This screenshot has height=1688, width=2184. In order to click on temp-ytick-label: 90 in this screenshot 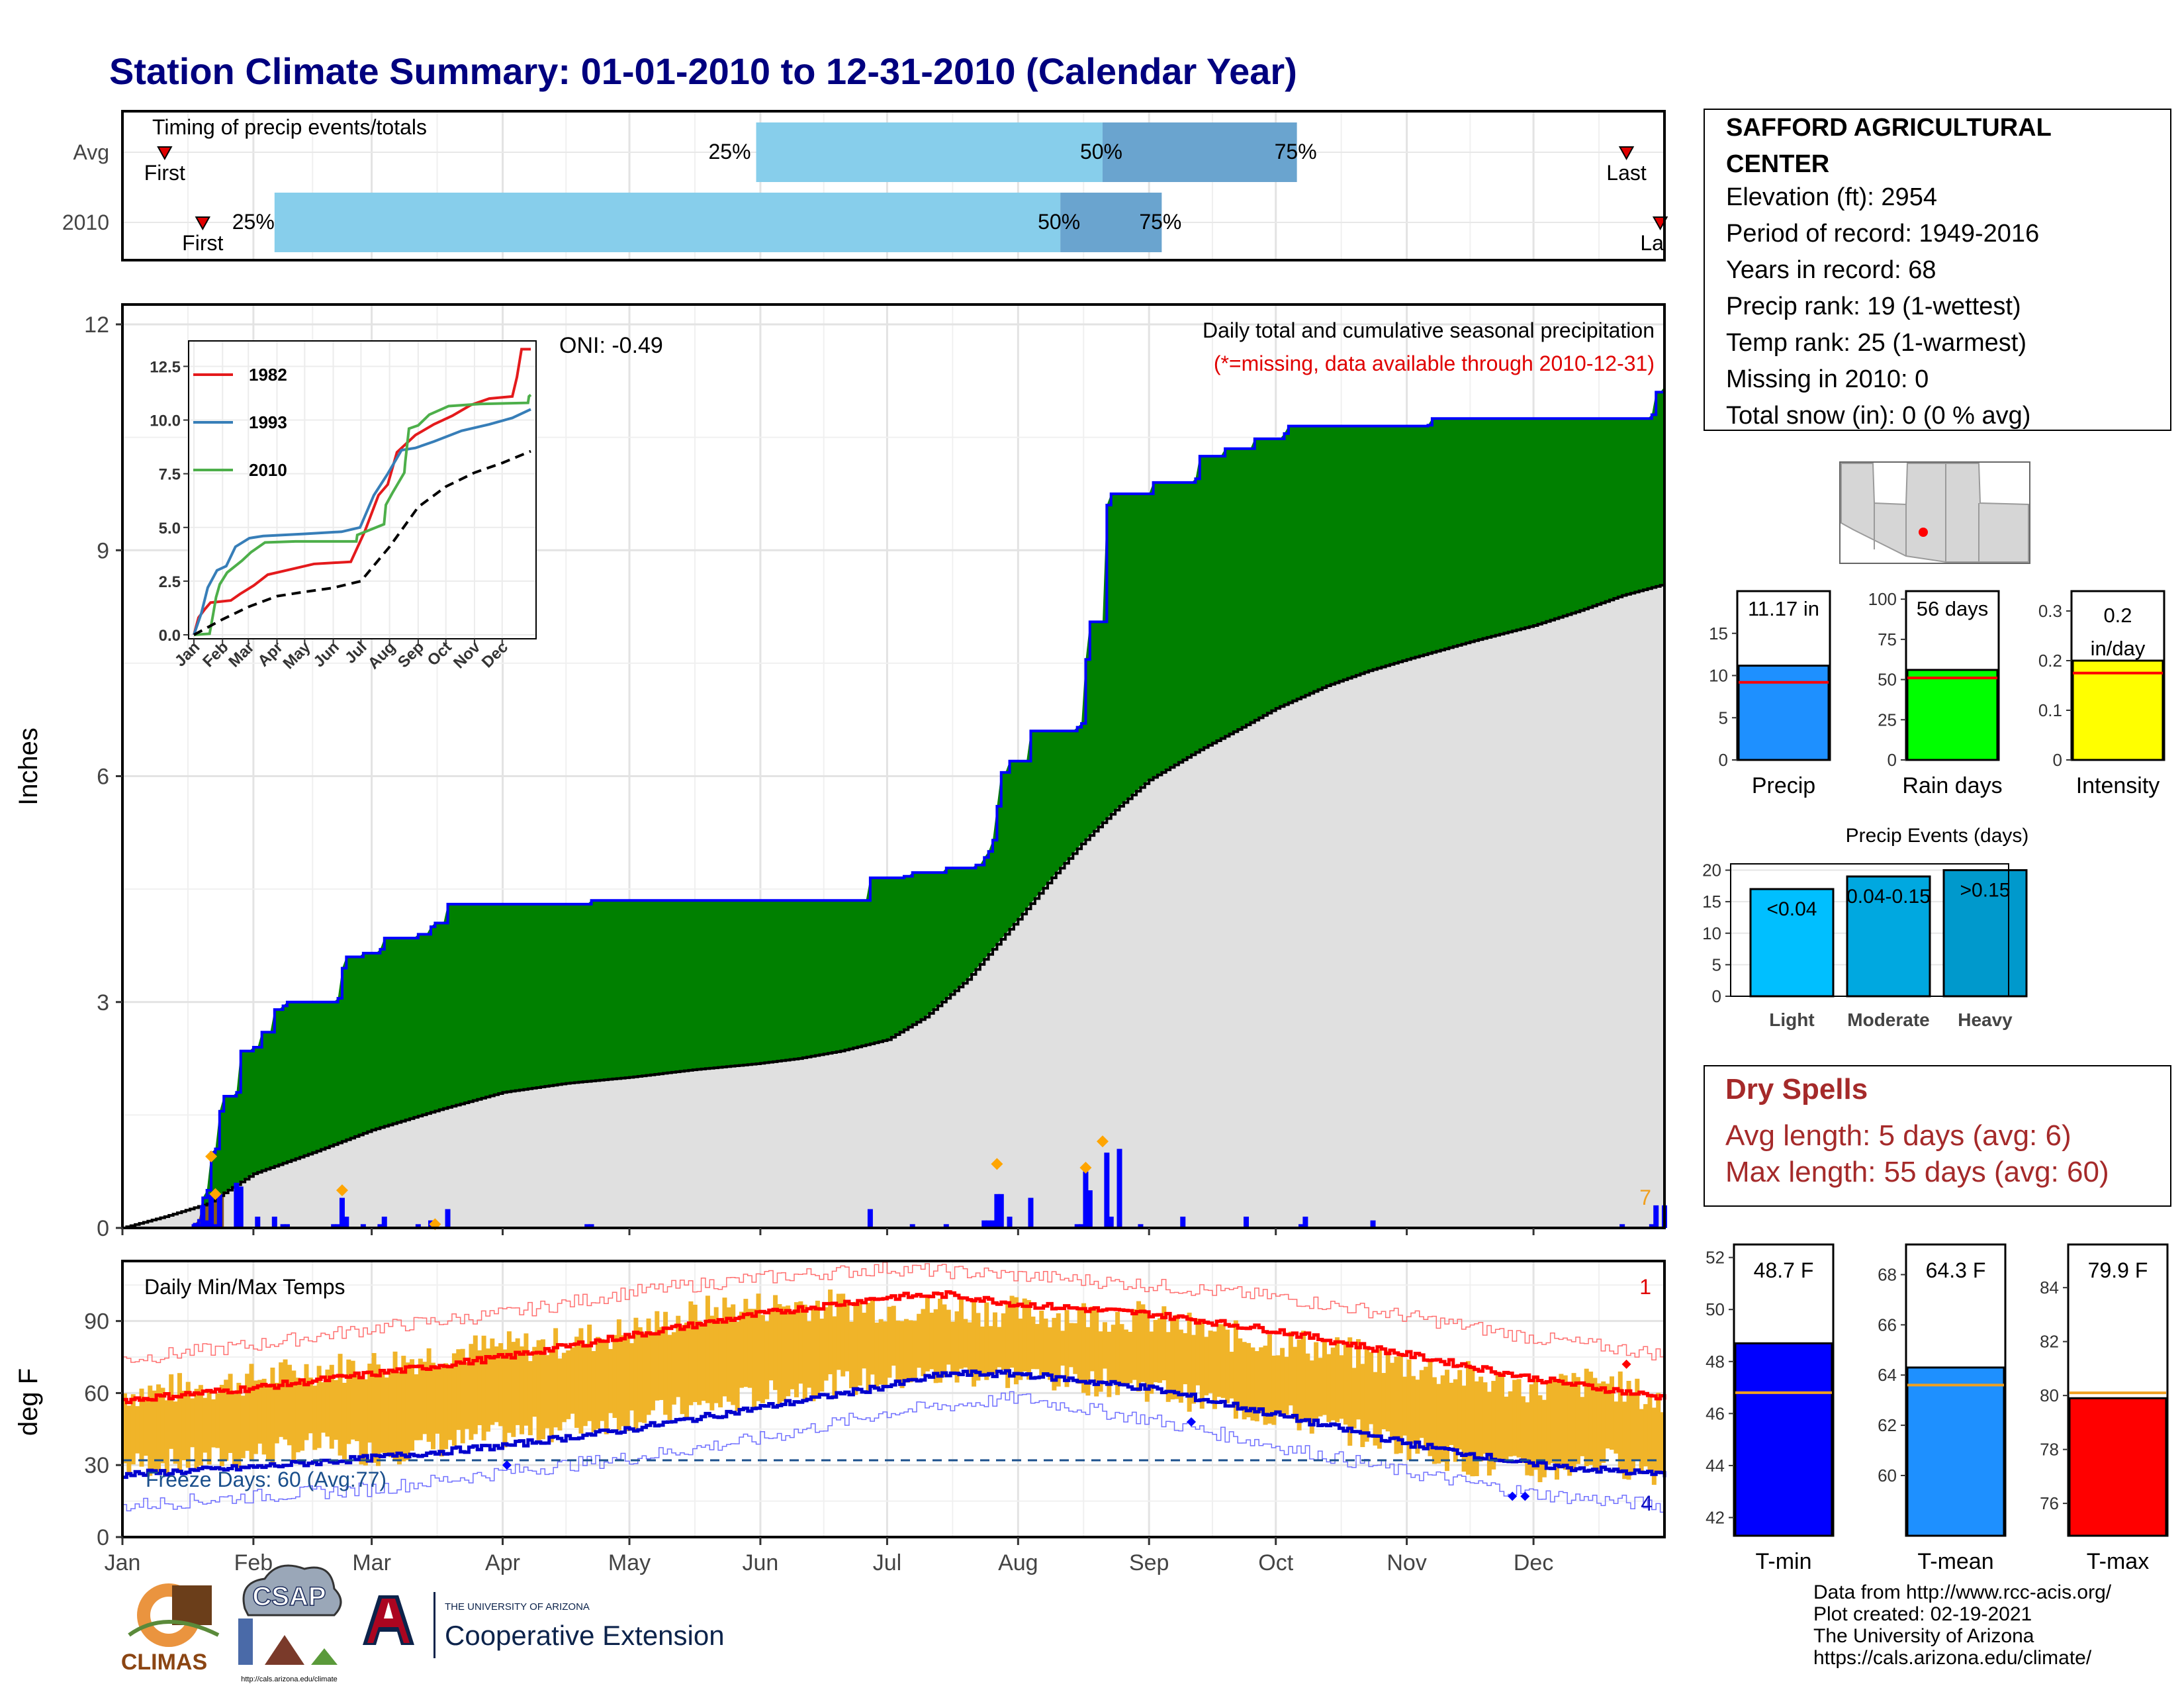, I will do `click(97, 1322)`.